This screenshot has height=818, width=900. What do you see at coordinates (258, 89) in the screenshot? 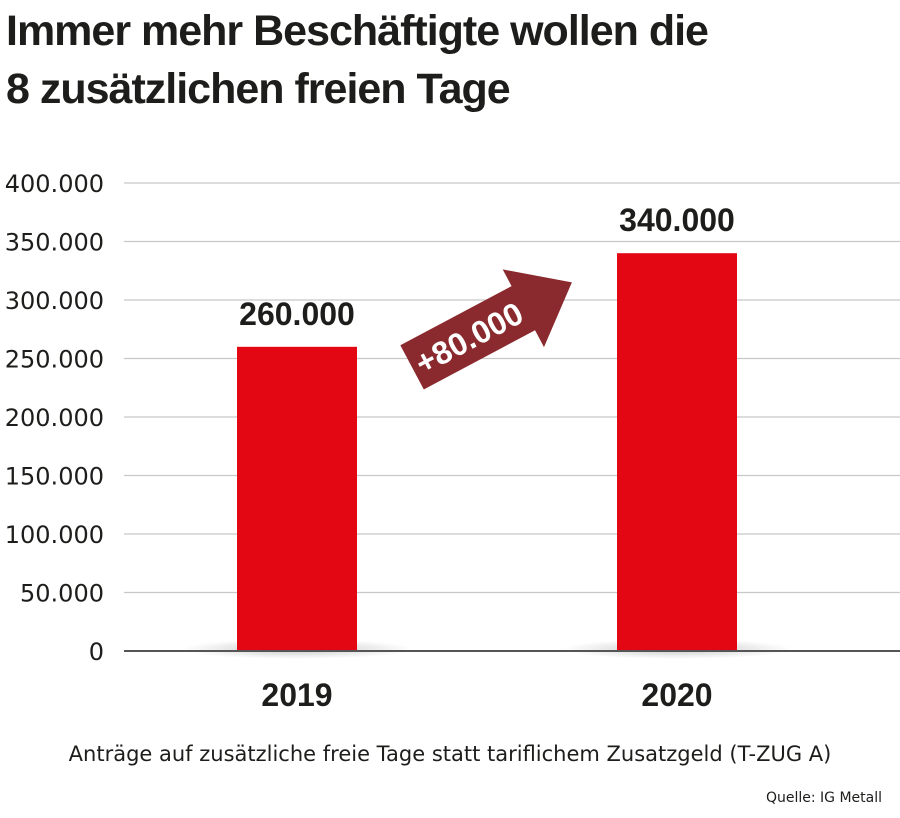
I see `chart-title-line-2: 8 zusätzlichen freien Tage` at bounding box center [258, 89].